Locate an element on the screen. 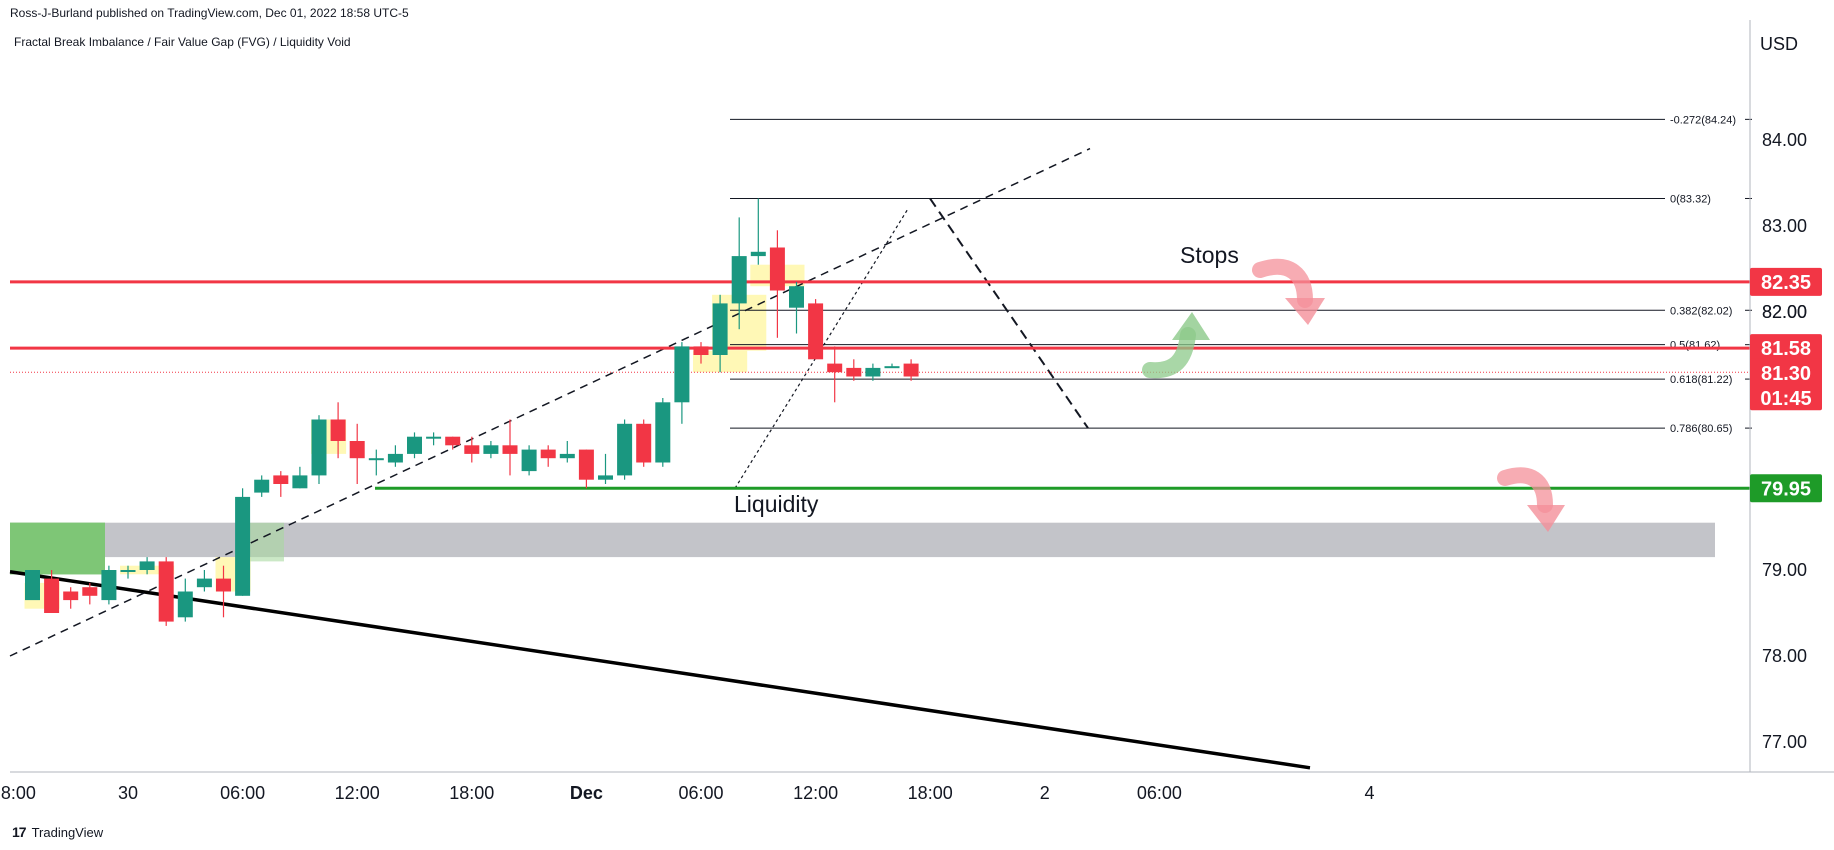  price-badges-layer: 82.35 81.58 79.95 81.30 01:45 is located at coordinates (1786, 385).